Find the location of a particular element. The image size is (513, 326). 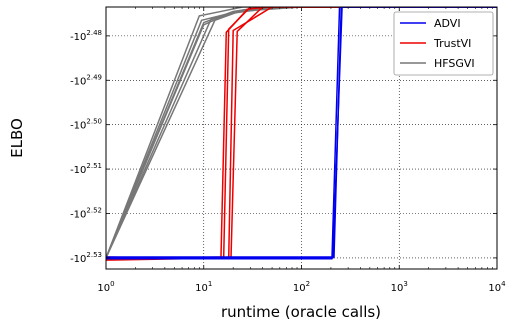

x-tick-label: 10¹ is located at coordinates (203, 287).